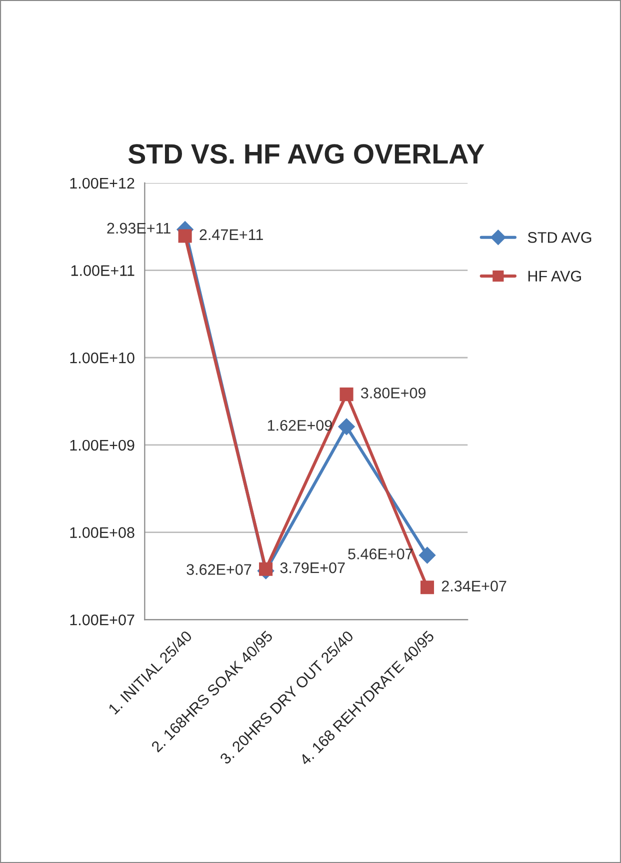 Image resolution: width=621 pixels, height=863 pixels. What do you see at coordinates (102, 620) in the screenshot?
I see `y-tick-label: 1.00E+07` at bounding box center [102, 620].